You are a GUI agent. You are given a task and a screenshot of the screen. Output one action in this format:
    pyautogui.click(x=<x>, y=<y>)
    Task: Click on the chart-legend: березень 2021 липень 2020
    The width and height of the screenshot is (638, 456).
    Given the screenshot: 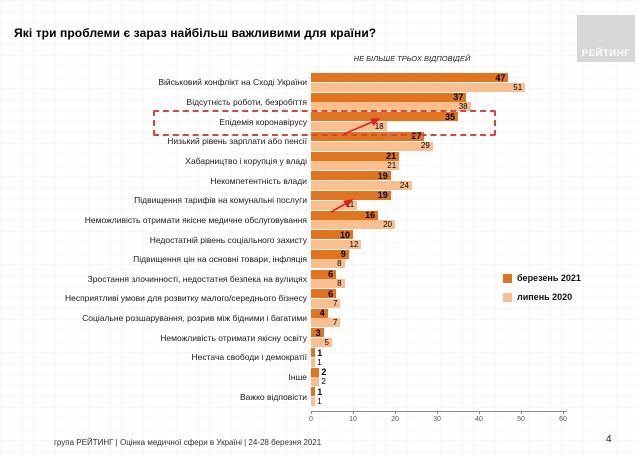 What is the action you would take?
    pyautogui.click(x=542, y=292)
    